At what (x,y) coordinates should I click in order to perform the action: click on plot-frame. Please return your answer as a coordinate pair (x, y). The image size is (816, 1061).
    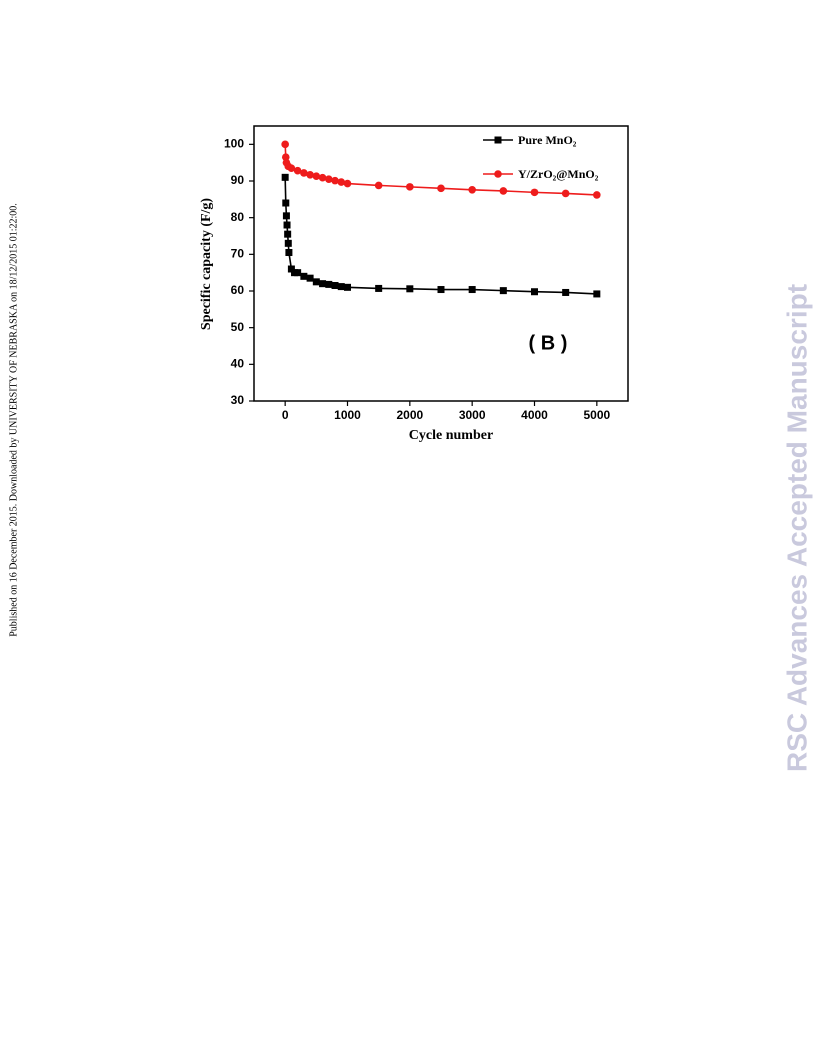
    Looking at the image, I should click on (441, 263).